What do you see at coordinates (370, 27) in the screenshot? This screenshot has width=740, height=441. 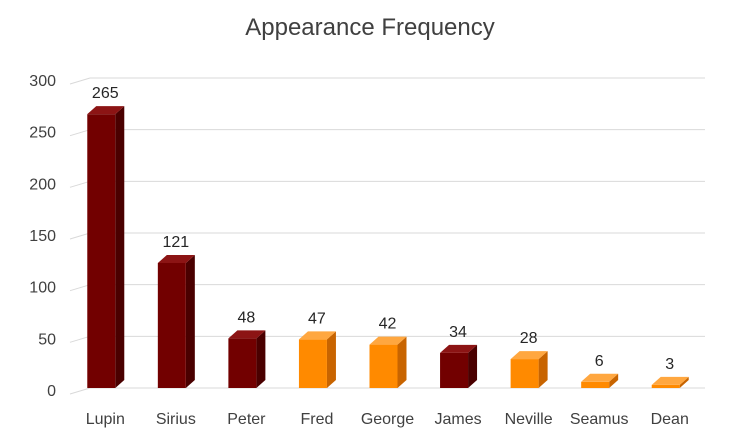 I see `chart-title: Appearance Frequency` at bounding box center [370, 27].